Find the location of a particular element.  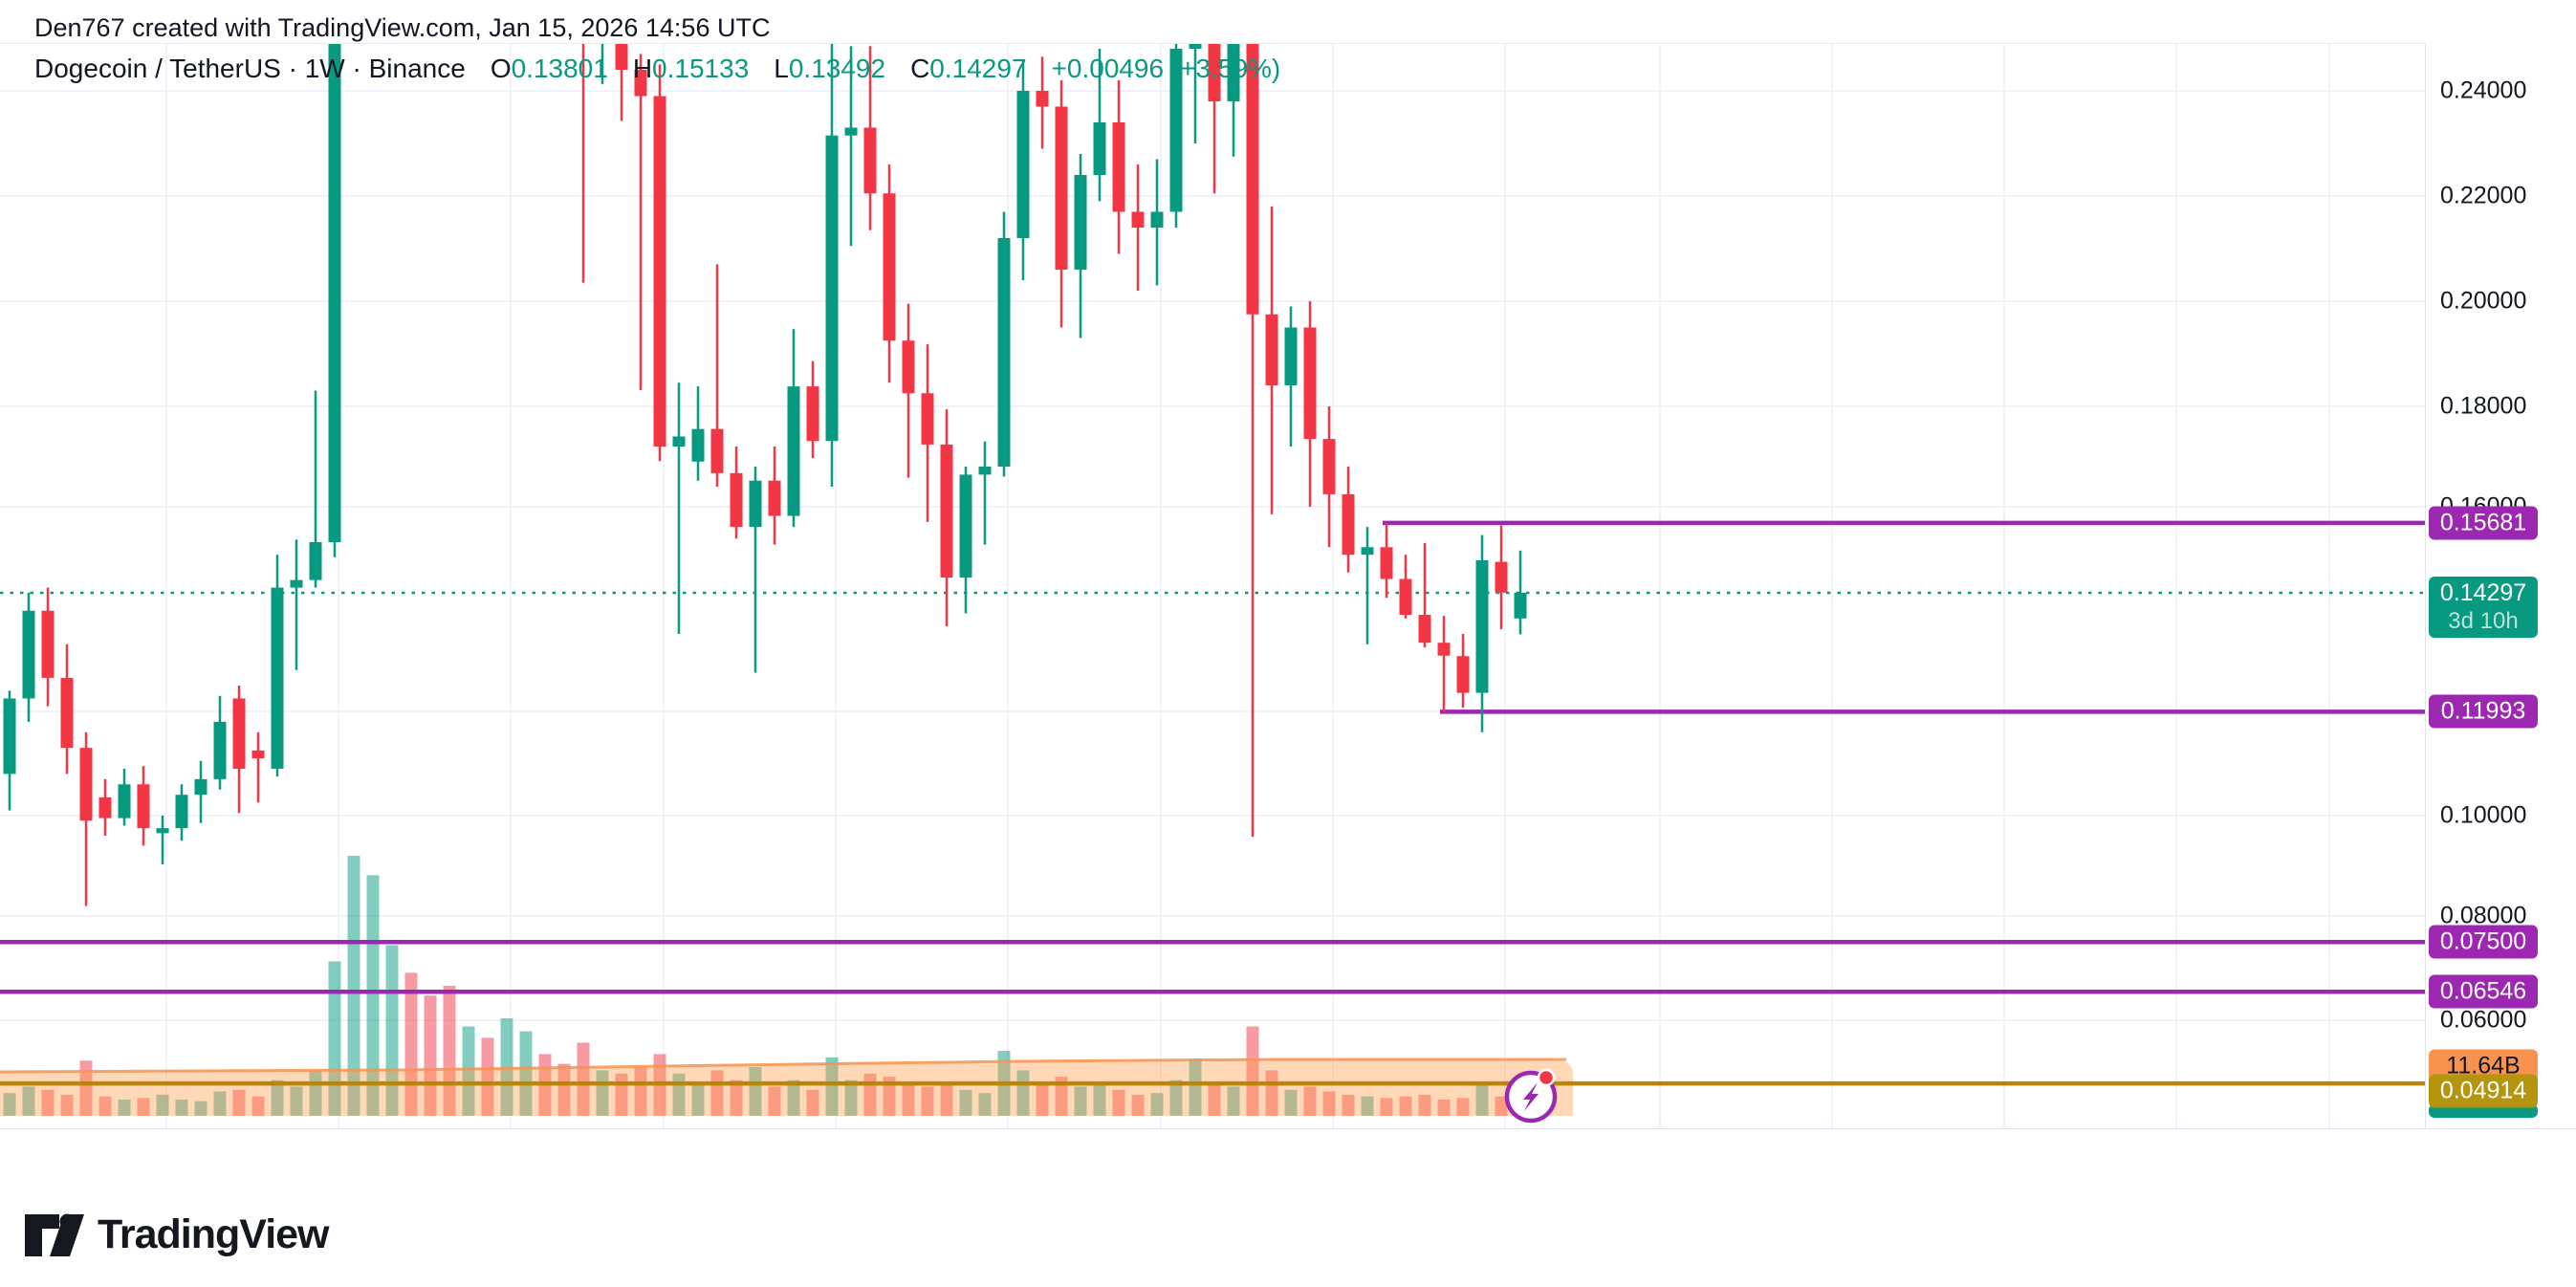

tradingview-logo: TradingView is located at coordinates (176, 1235).